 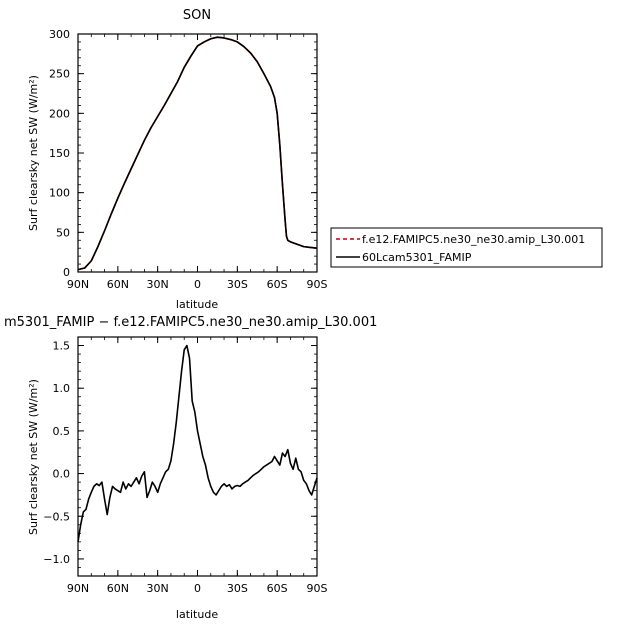 I want to click on x-tick-label-bottom: 60N, so click(x=118, y=588).